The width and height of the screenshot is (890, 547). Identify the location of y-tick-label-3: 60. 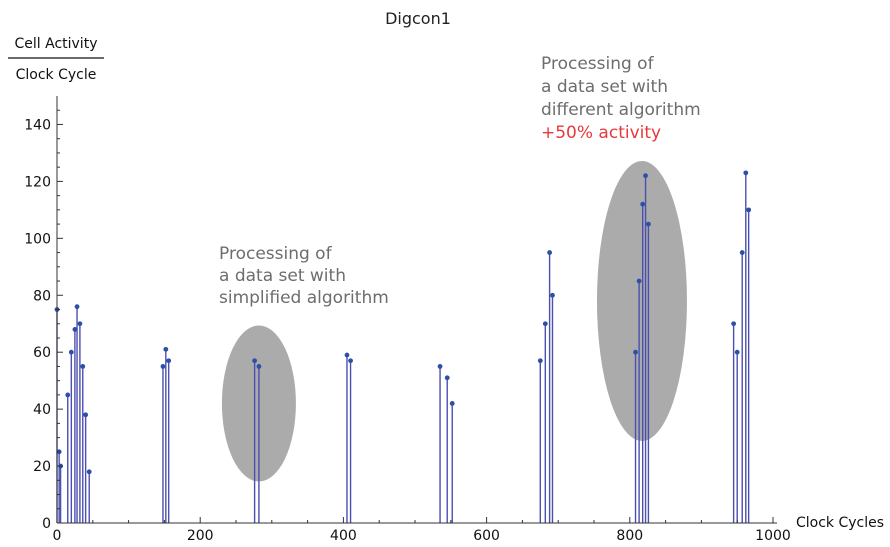
(42, 353).